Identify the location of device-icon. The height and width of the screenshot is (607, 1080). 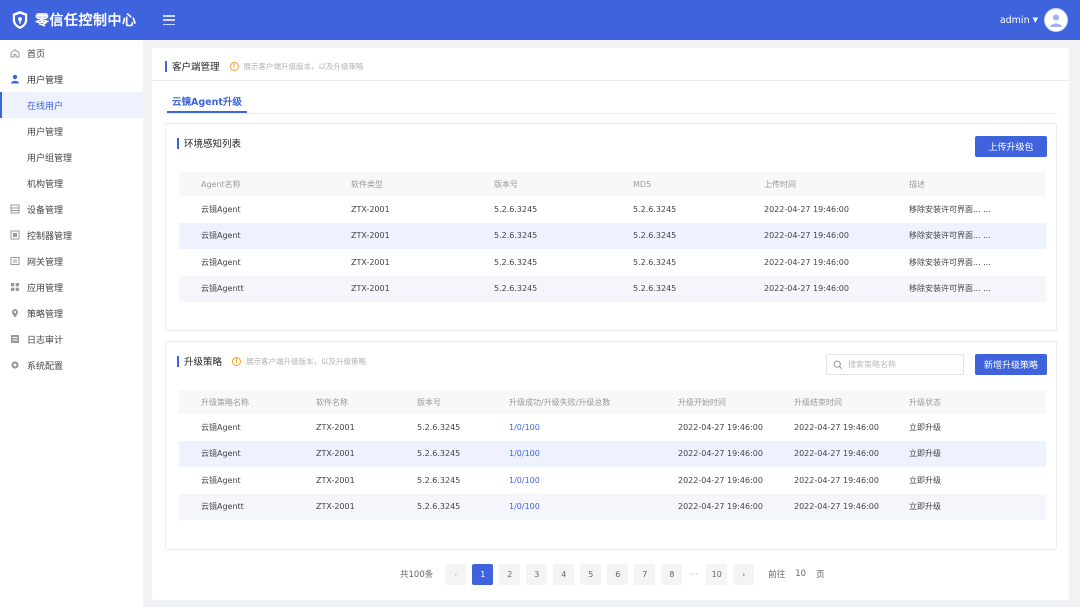
(15, 209).